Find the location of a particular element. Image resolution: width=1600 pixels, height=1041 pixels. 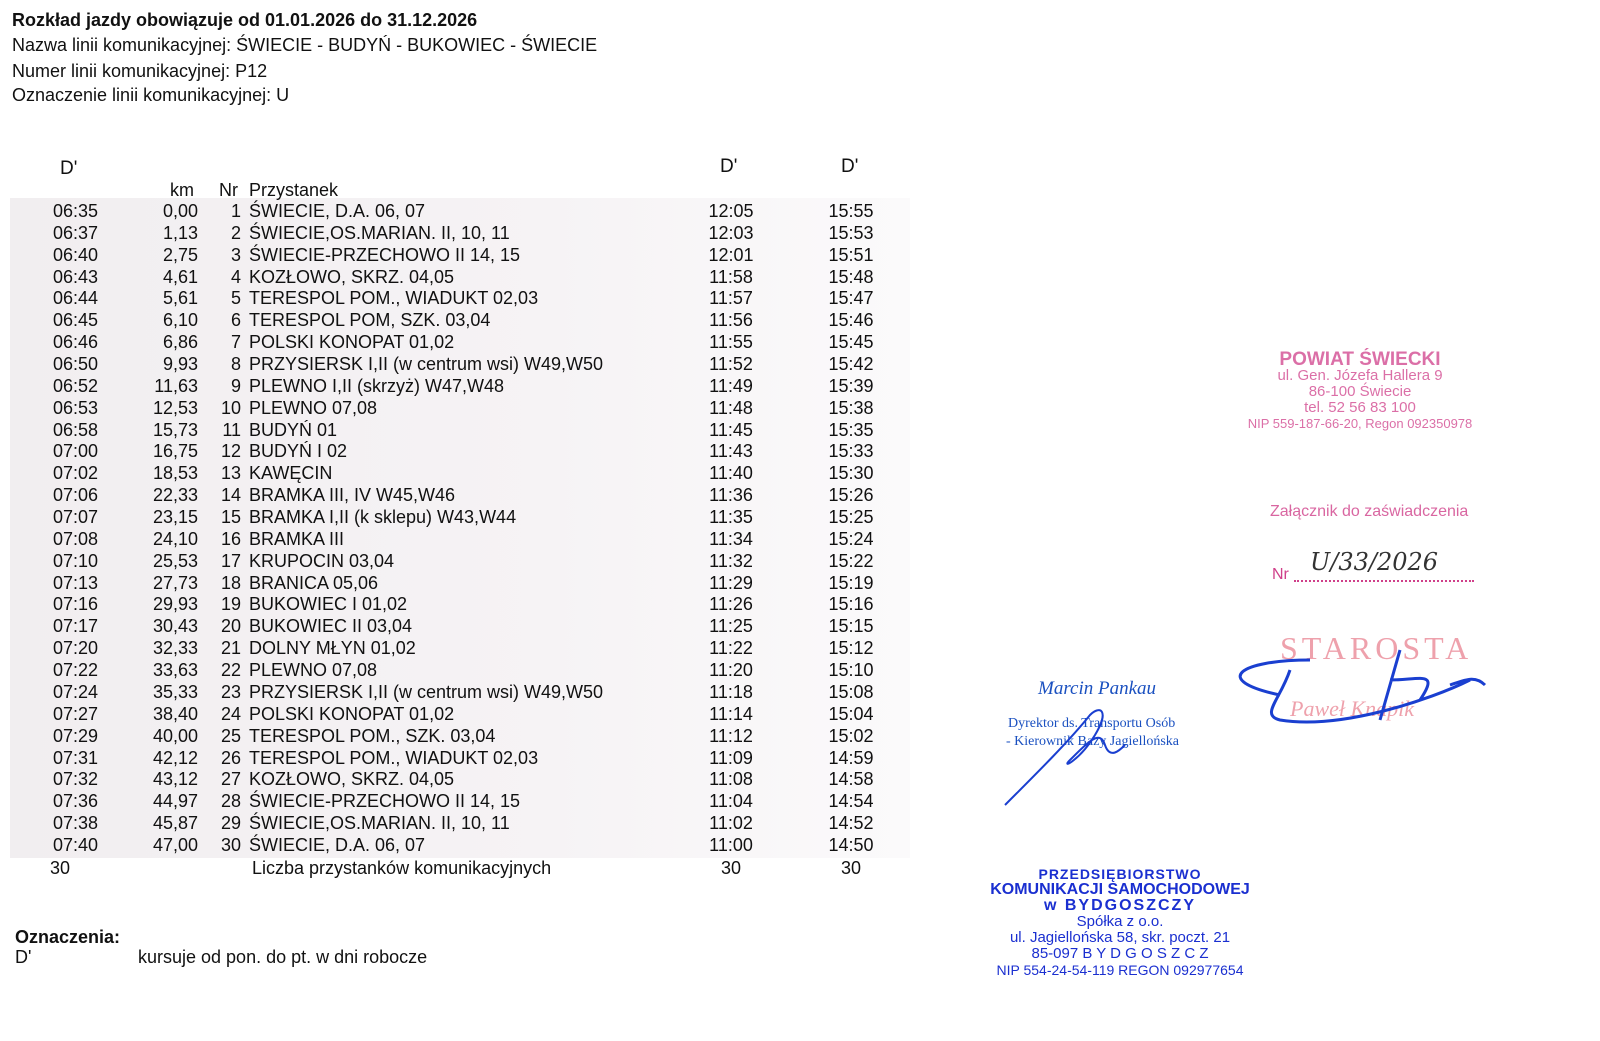

km: 42,12 is located at coordinates (175, 757).